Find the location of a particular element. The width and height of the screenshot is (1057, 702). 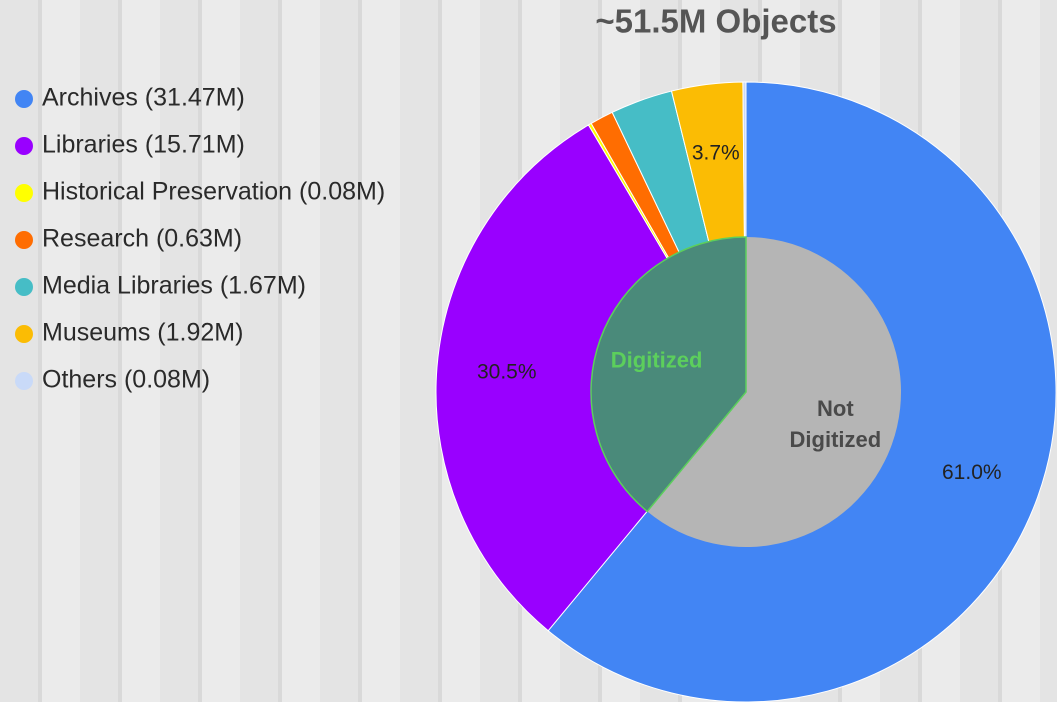

inner-label: Not Digitized is located at coordinates (835, 424).